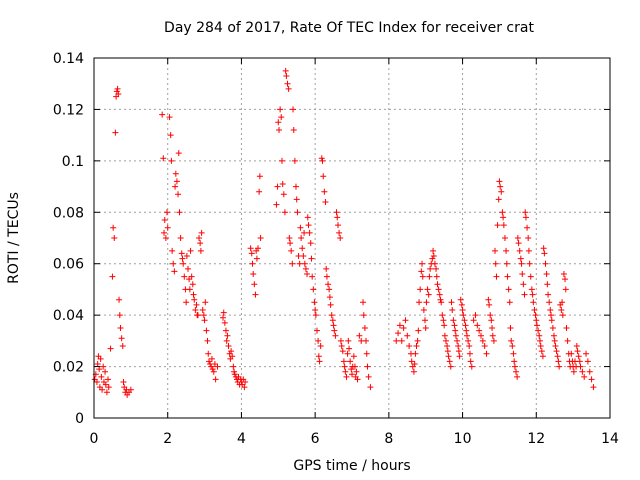 The image size is (640, 480). What do you see at coordinates (315, 439) in the screenshot?
I see `x-tick-label: 6` at bounding box center [315, 439].